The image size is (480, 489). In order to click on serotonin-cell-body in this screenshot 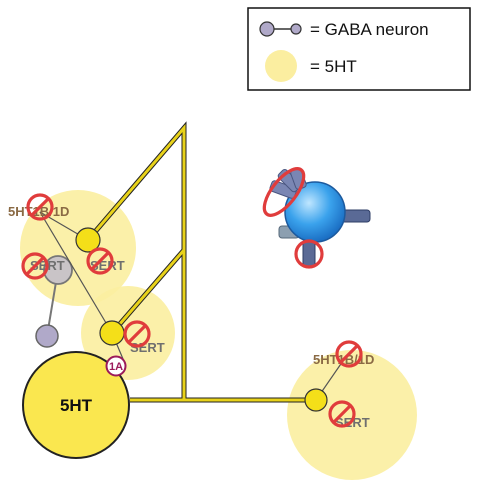, I will do `click(76, 405)`.